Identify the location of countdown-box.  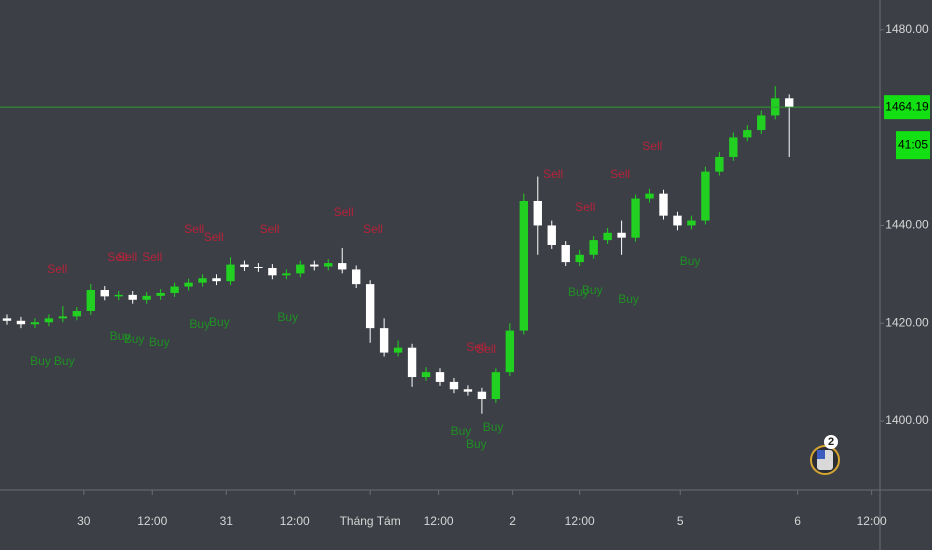
(913, 145).